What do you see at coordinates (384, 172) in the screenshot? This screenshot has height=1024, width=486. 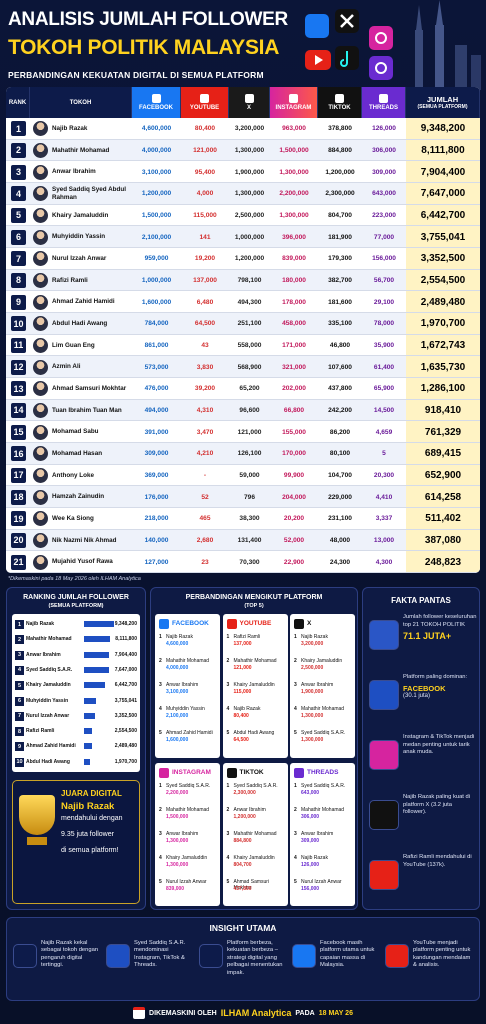 I see `number-cell: 309,000` at bounding box center [384, 172].